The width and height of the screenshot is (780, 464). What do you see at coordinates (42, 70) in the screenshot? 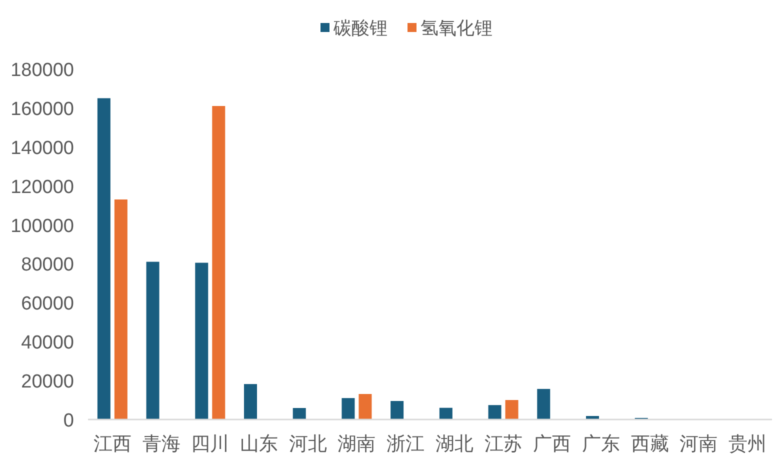
I see `y-tick-label: 180000` at bounding box center [42, 70].